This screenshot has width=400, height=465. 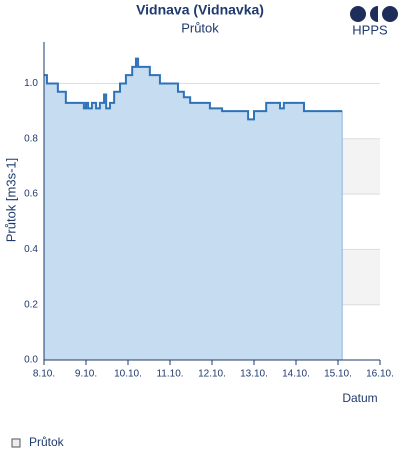 What do you see at coordinates (31, 138) in the screenshot?
I see `y-tick-label: 0.8` at bounding box center [31, 138].